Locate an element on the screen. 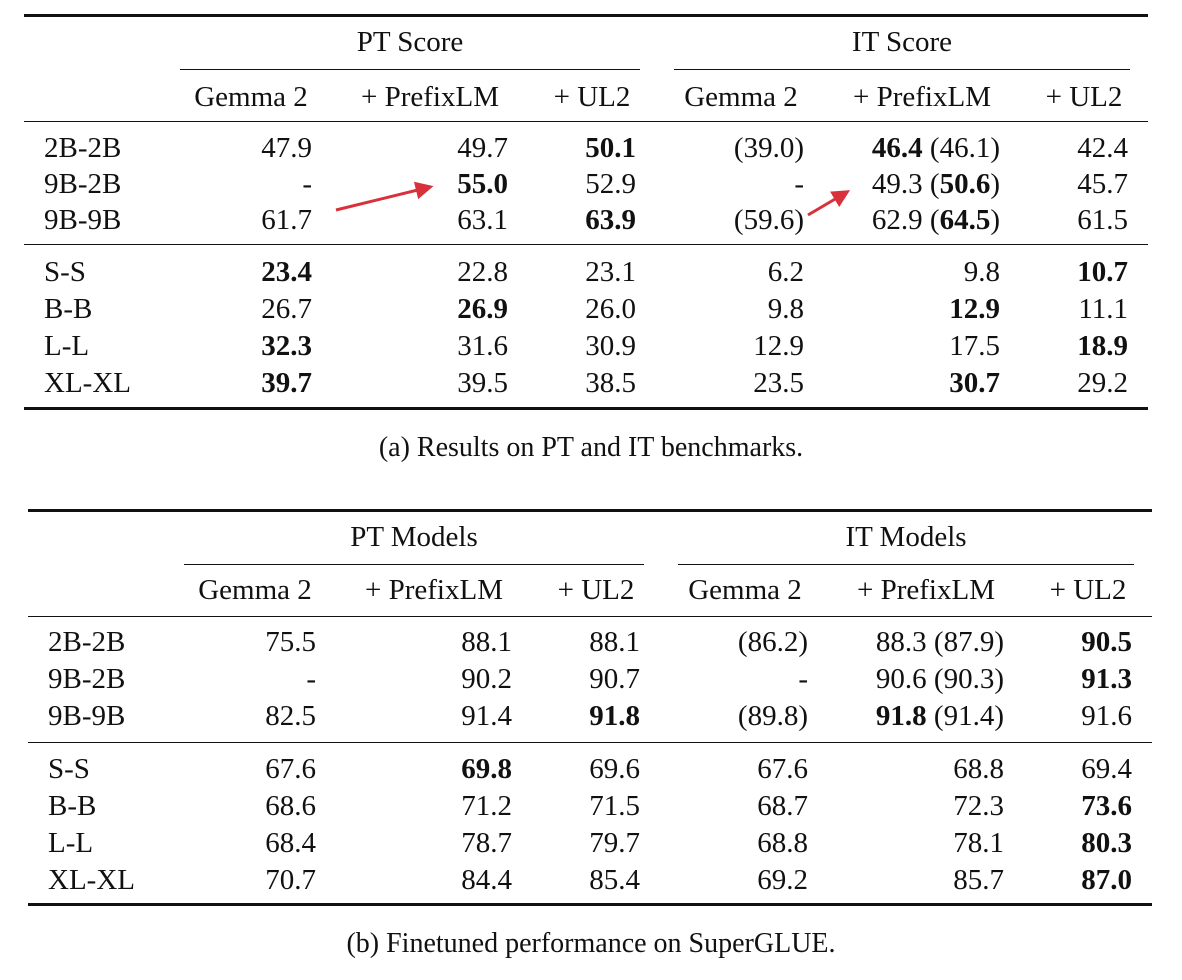 The height and width of the screenshot is (980, 1182). table-b-bottom-rule is located at coordinates (590, 904).